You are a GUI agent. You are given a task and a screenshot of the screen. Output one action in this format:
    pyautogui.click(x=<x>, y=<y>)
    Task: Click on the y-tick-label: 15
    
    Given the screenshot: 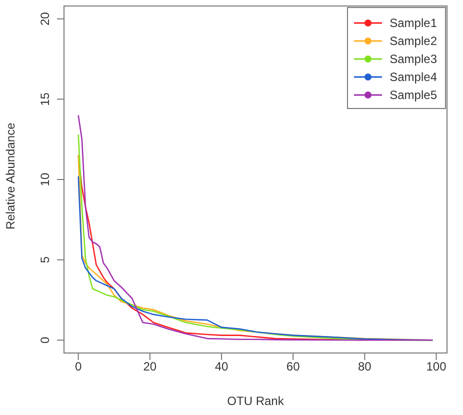 What is the action you would take?
    pyautogui.click(x=45, y=99)
    